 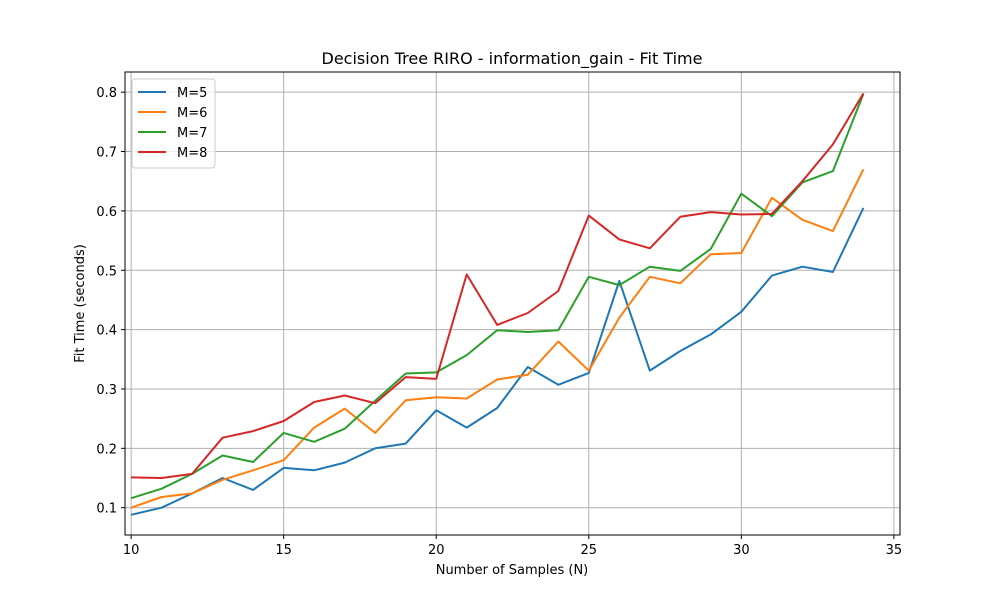 What do you see at coordinates (741, 550) in the screenshot?
I see `x-tick-label: 30` at bounding box center [741, 550].